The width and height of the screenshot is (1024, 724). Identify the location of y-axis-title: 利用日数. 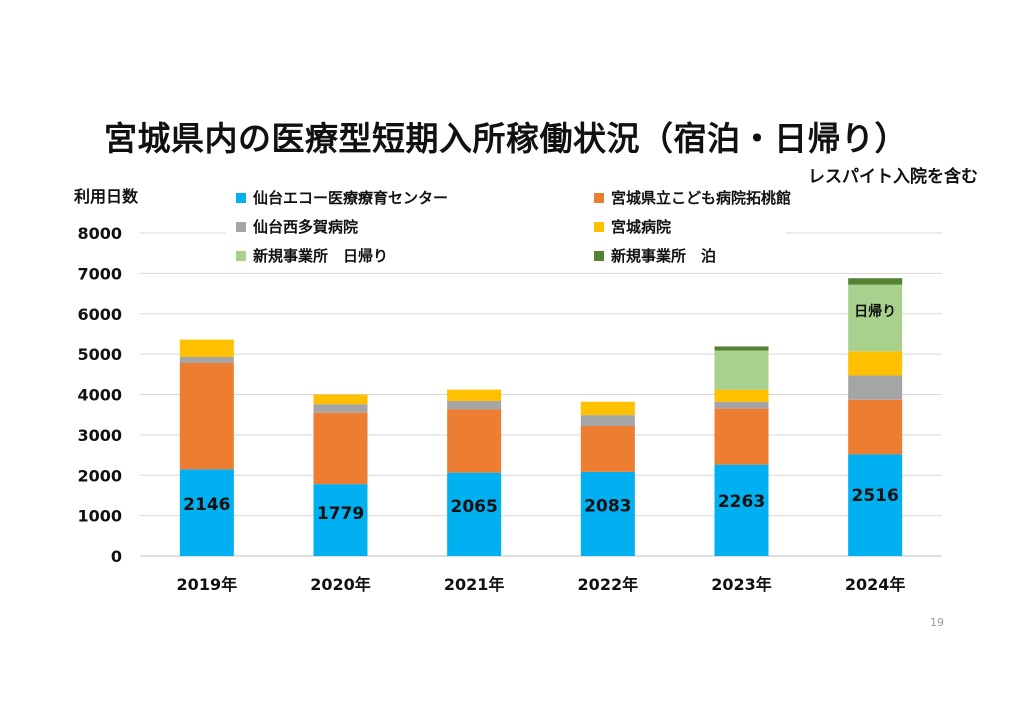
(106, 196).